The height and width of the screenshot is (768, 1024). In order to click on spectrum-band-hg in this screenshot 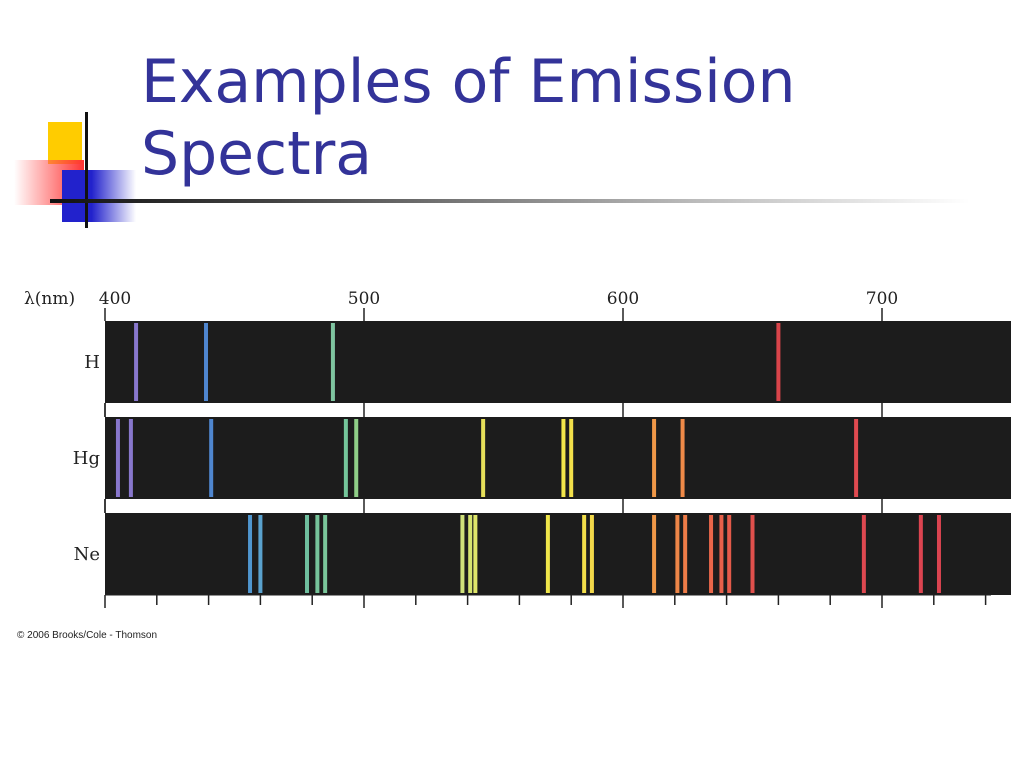, I will do `click(558, 458)`.